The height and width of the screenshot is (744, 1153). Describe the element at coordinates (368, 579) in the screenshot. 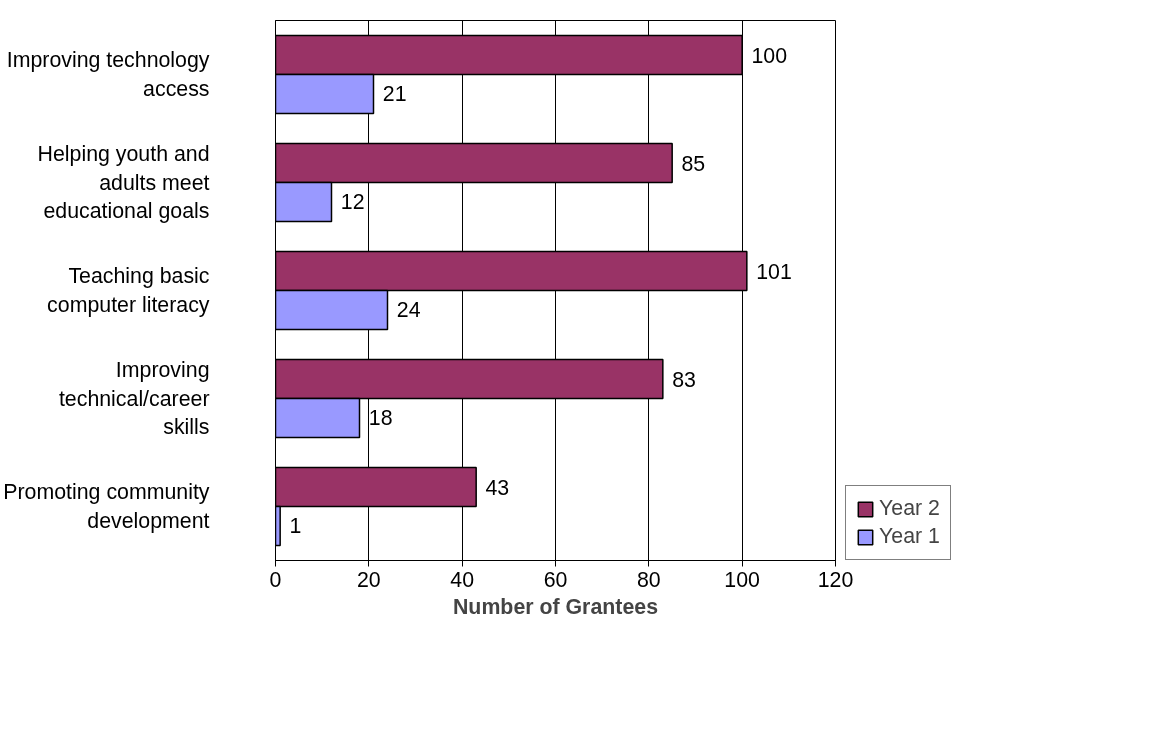

I see `x-tick-label: 20` at that location.